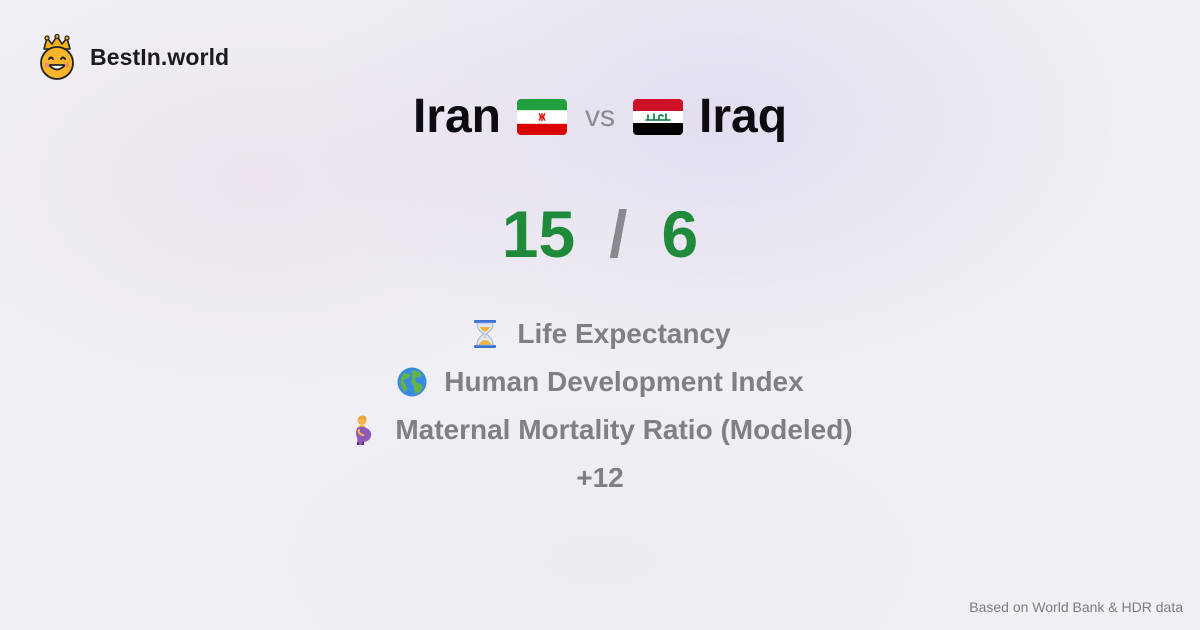 The height and width of the screenshot is (630, 1200). I want to click on hourglass-icon, so click(485, 334).